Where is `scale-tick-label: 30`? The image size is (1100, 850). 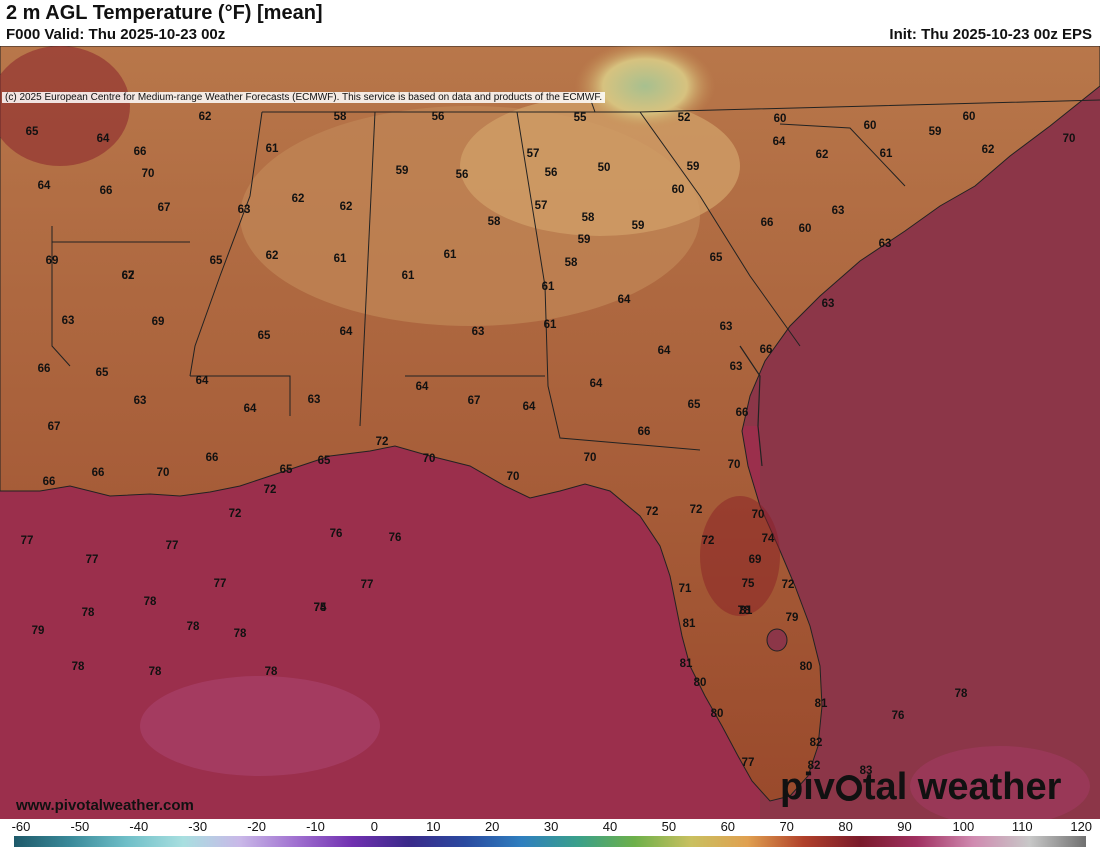 scale-tick-label: 30 is located at coordinates (551, 826).